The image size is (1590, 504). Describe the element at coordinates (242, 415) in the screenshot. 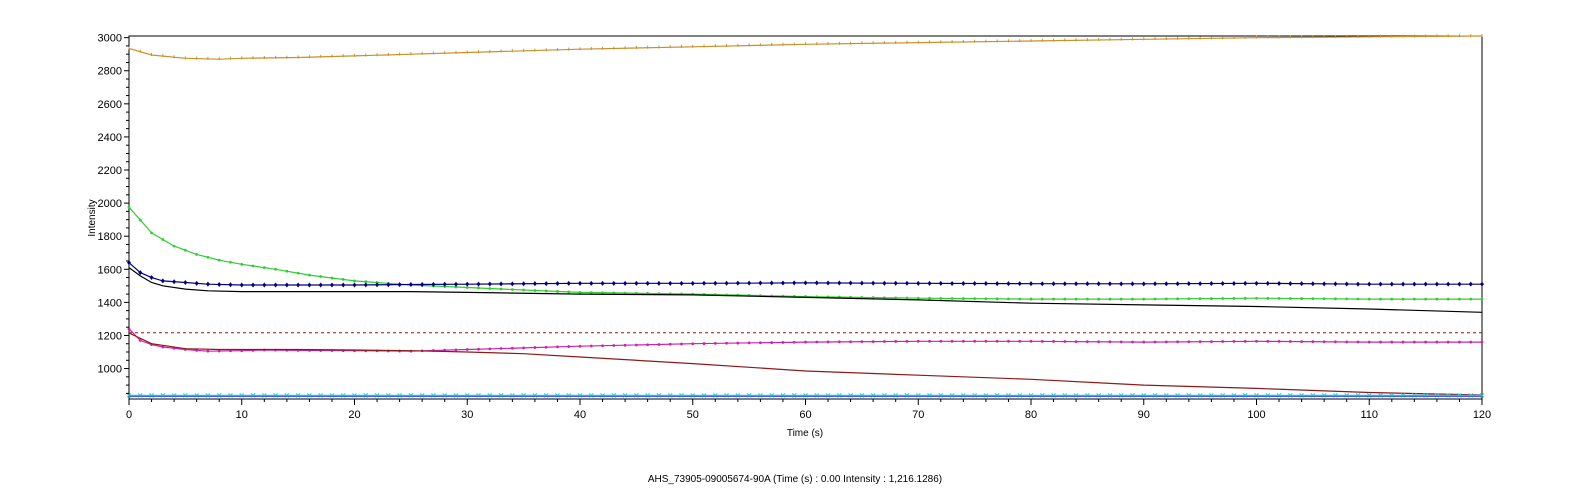

I see `x-tick-label: 10` at that location.